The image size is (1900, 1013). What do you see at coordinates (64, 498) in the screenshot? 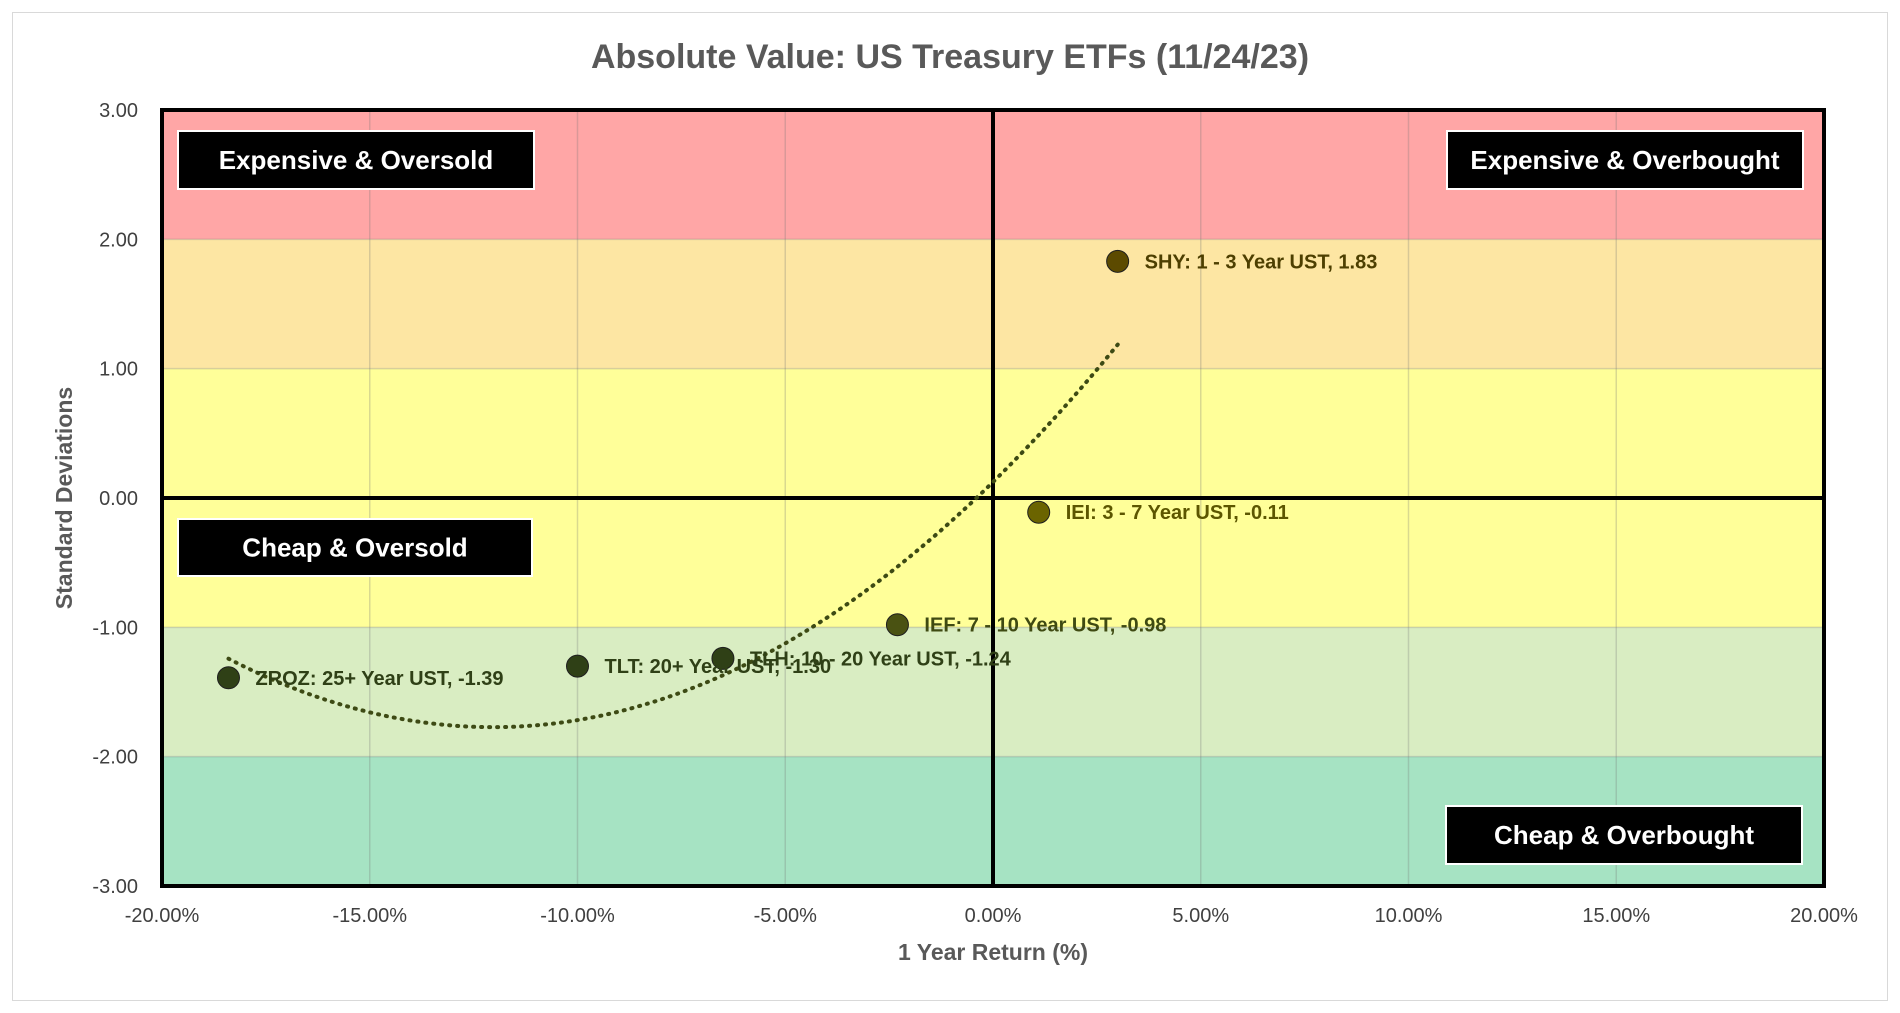
I see `y-axis-title: Standard Deviations` at bounding box center [64, 498].